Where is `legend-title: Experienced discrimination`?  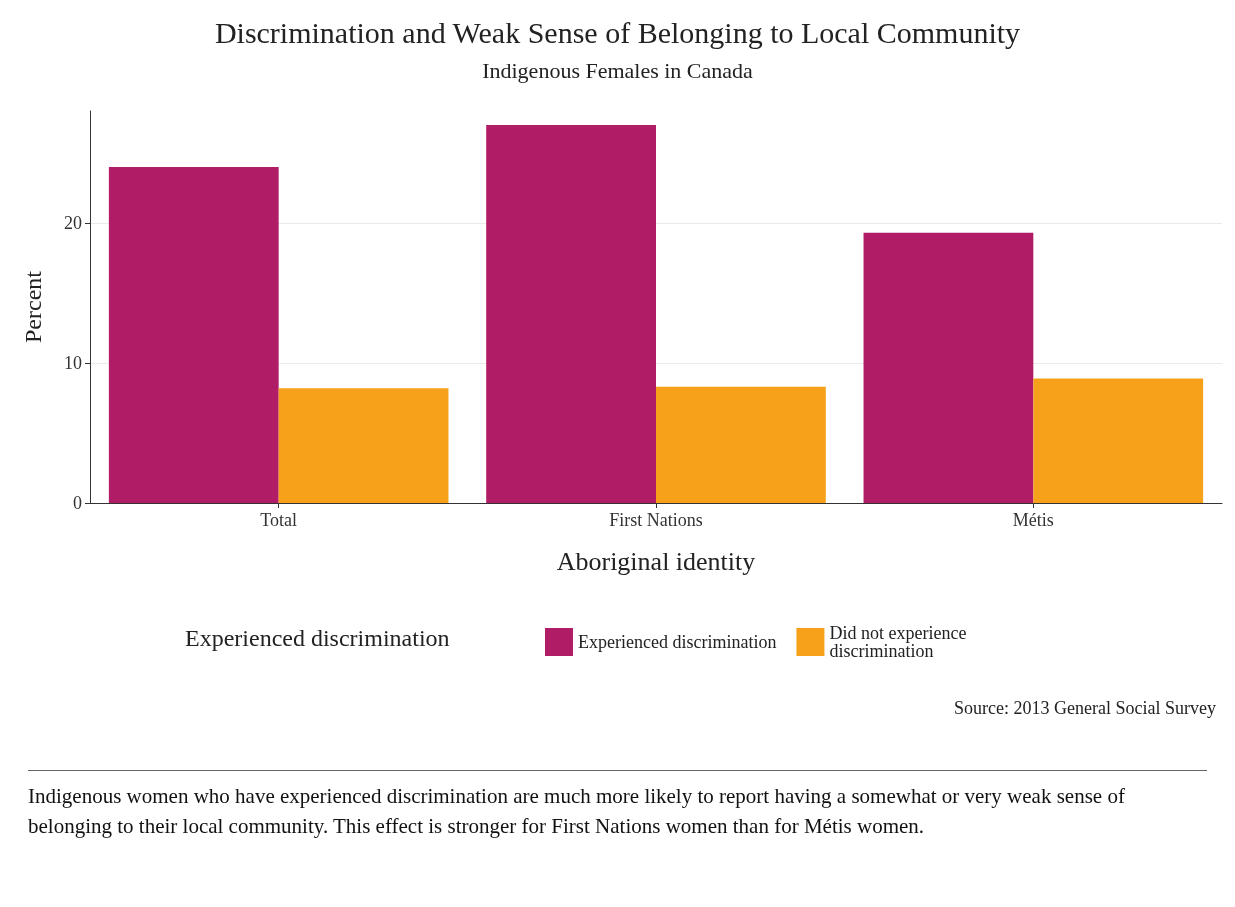
legend-title: Experienced discrimination is located at coordinates (317, 638).